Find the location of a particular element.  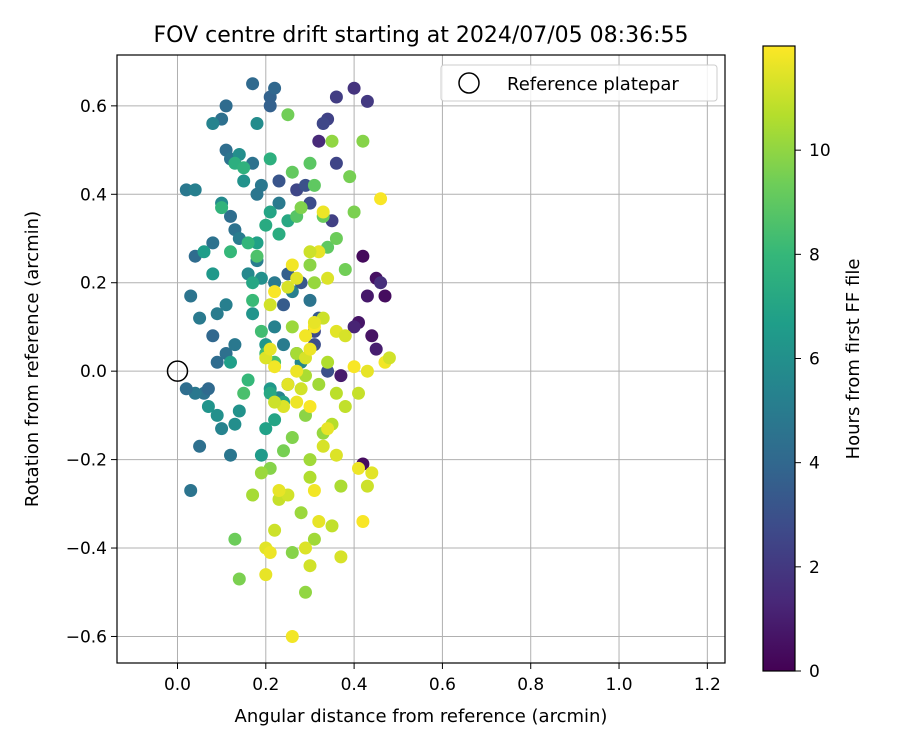

y-tick-label: 0.0 is located at coordinates (93, 372).